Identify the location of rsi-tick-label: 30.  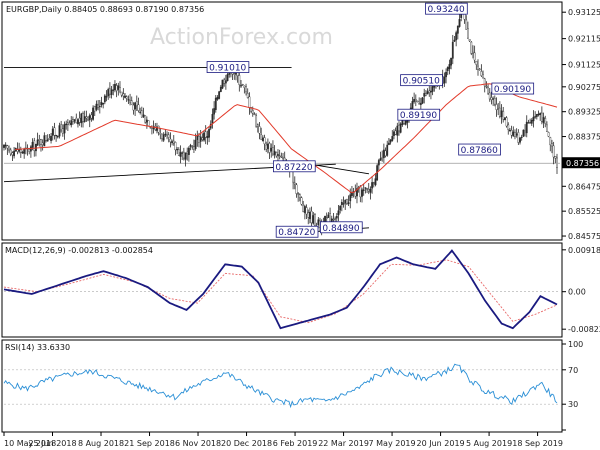
(573, 404).